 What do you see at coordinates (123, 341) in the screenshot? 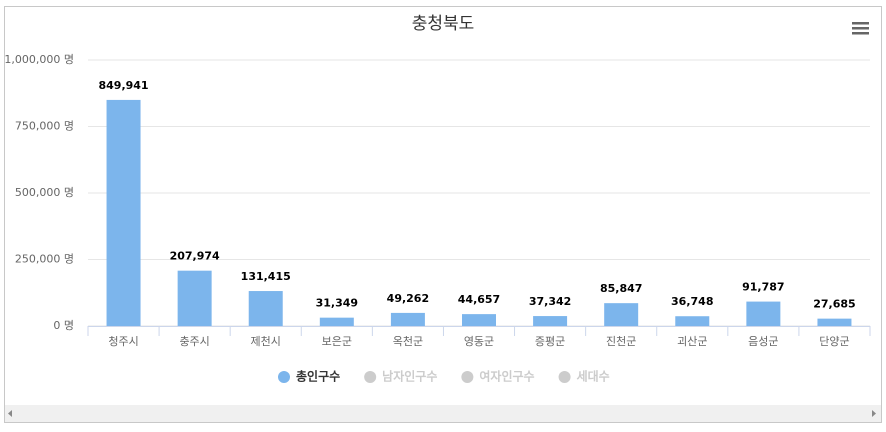
I see `x-tick-label: 청주시` at bounding box center [123, 341].